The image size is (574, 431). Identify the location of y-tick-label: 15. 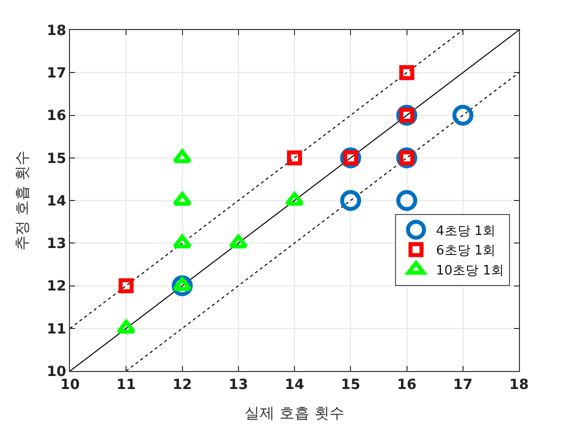
(56, 158).